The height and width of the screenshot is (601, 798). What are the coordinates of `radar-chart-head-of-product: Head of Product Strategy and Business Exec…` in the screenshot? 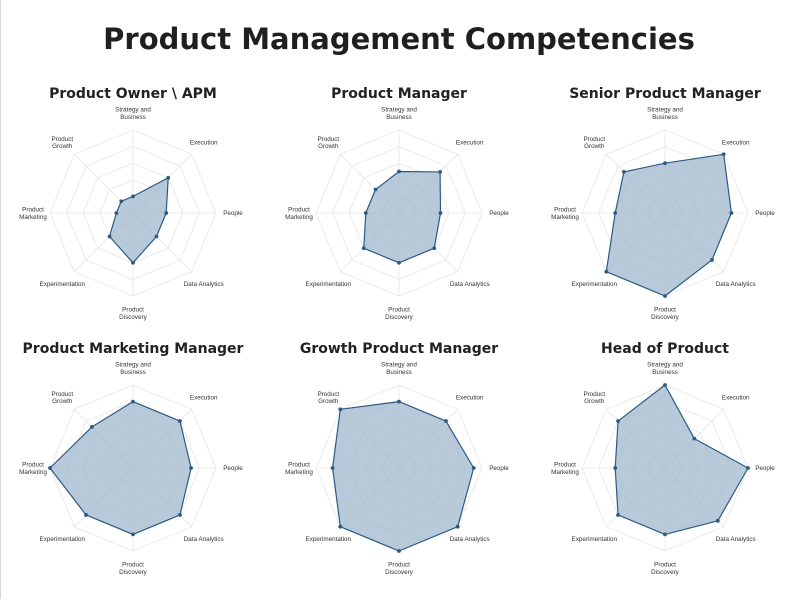 It's located at (665, 471).